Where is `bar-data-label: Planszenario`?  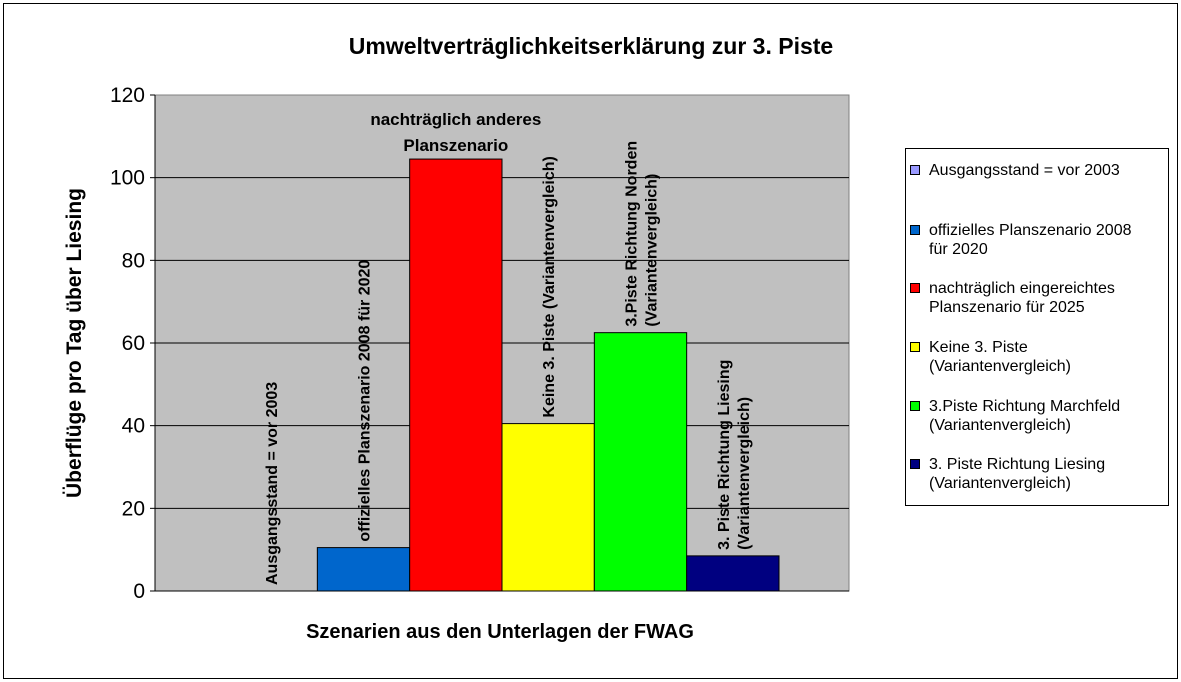 bar-data-label: Planszenario is located at coordinates (455, 145).